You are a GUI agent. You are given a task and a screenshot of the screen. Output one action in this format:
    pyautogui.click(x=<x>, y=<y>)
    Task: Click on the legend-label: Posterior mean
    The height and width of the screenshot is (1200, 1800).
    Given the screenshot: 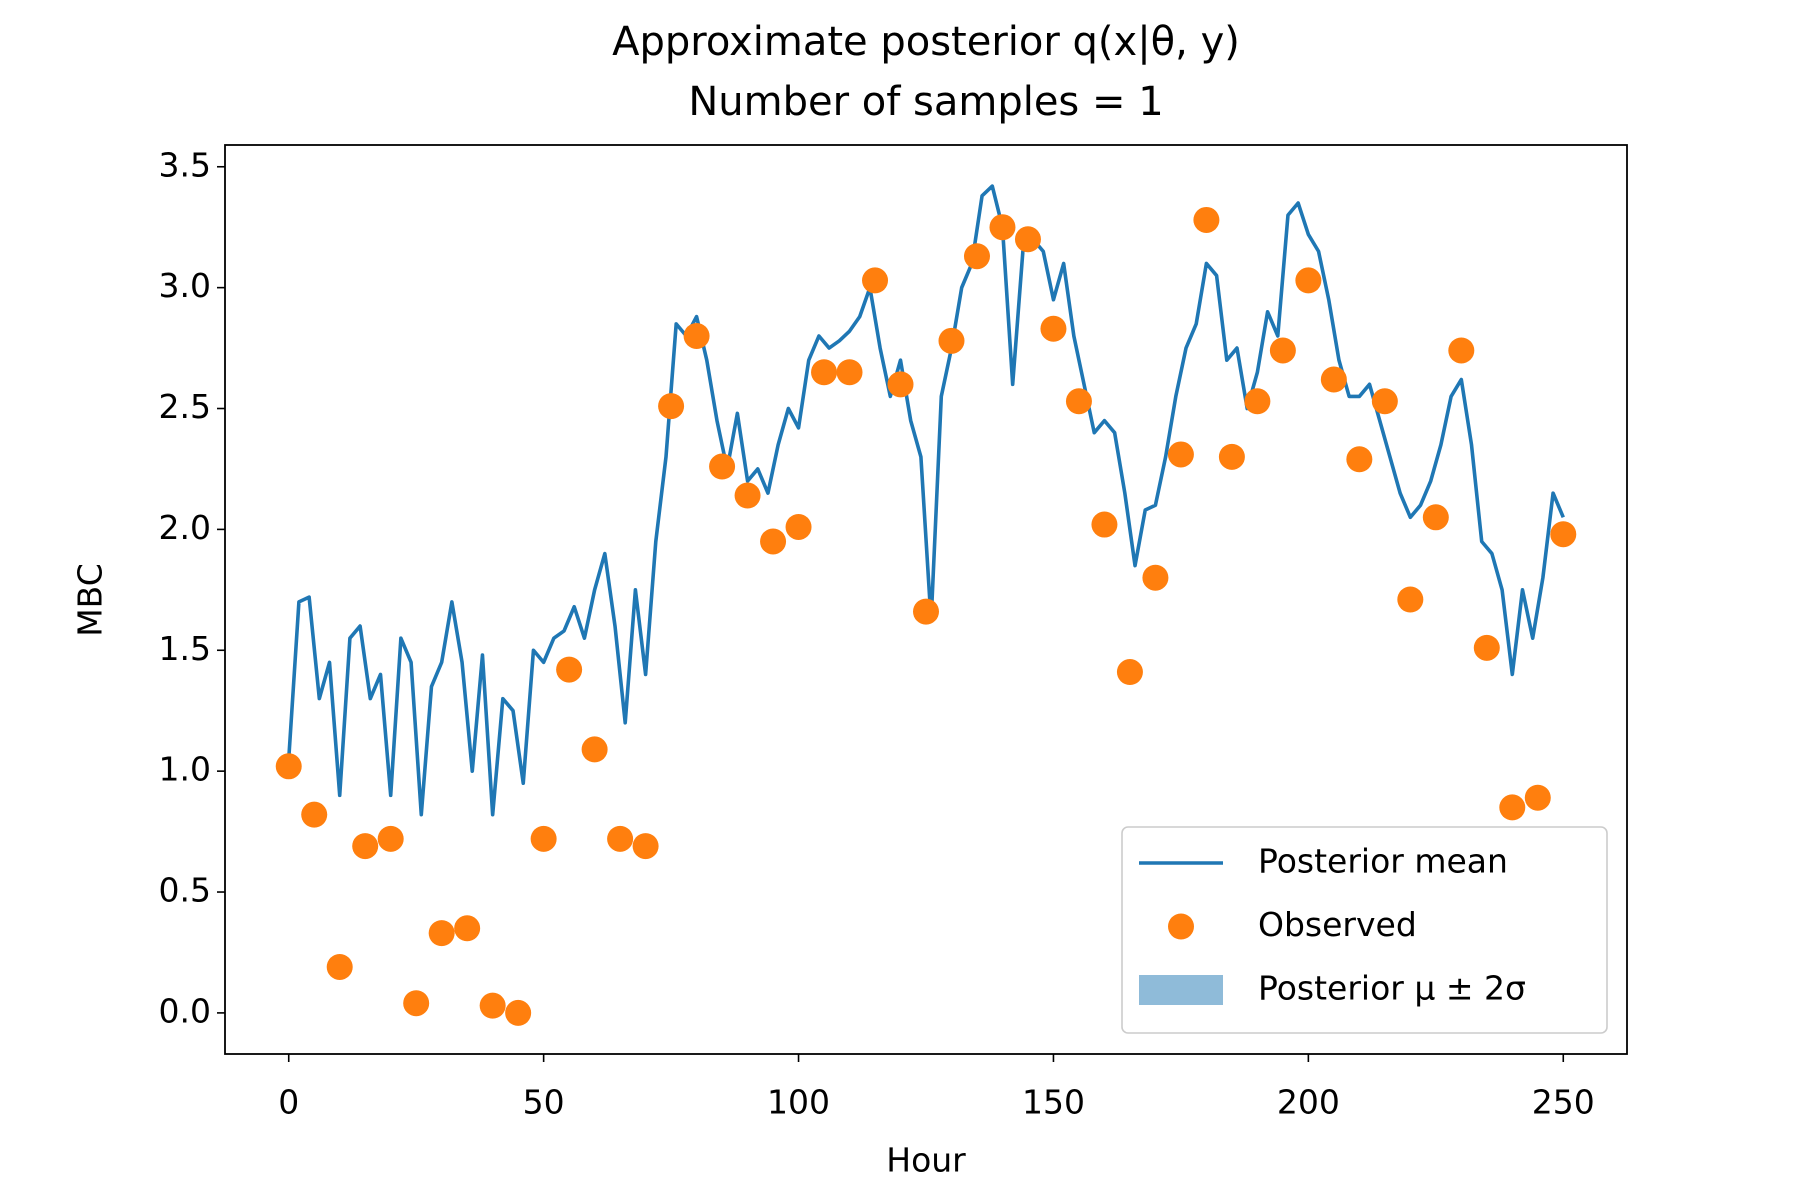 What is the action you would take?
    pyautogui.click(x=1383, y=861)
    